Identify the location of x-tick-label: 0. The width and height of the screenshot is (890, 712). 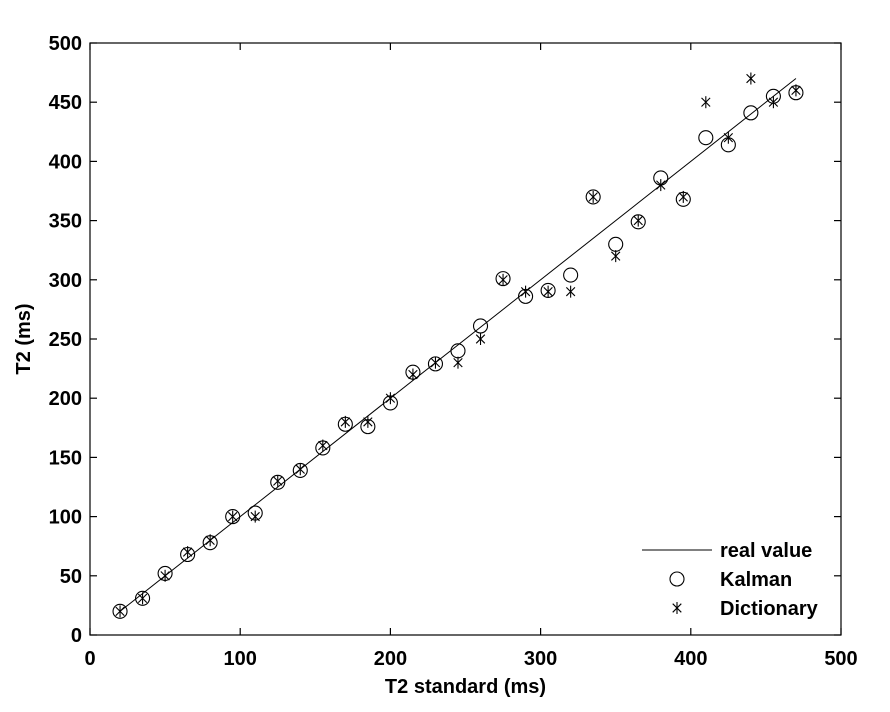
(89, 659).